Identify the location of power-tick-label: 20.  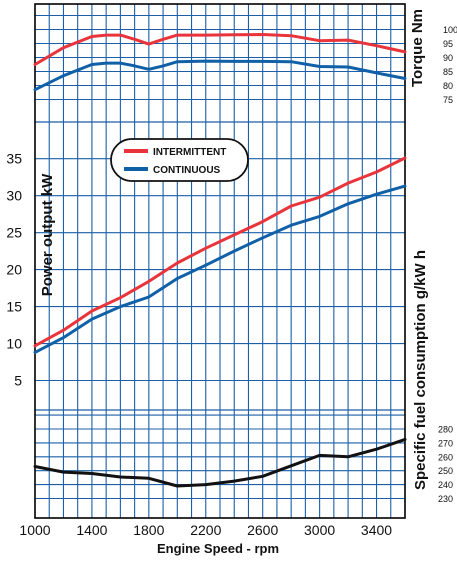
(14, 270).